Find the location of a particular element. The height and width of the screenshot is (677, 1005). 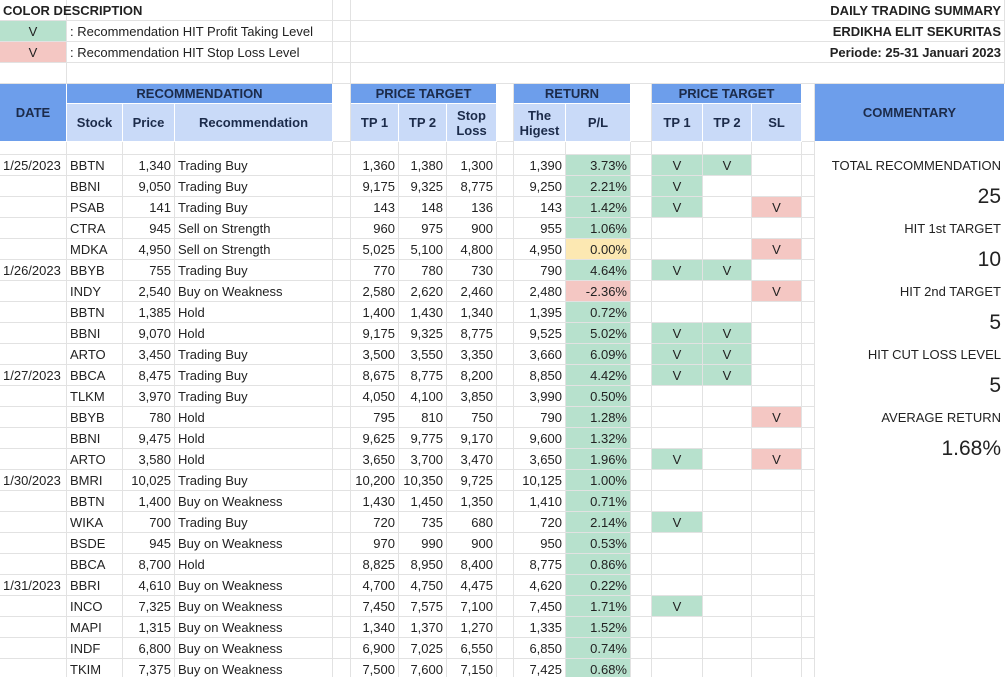

cell-tp2: 9,775 is located at coordinates (423, 438).